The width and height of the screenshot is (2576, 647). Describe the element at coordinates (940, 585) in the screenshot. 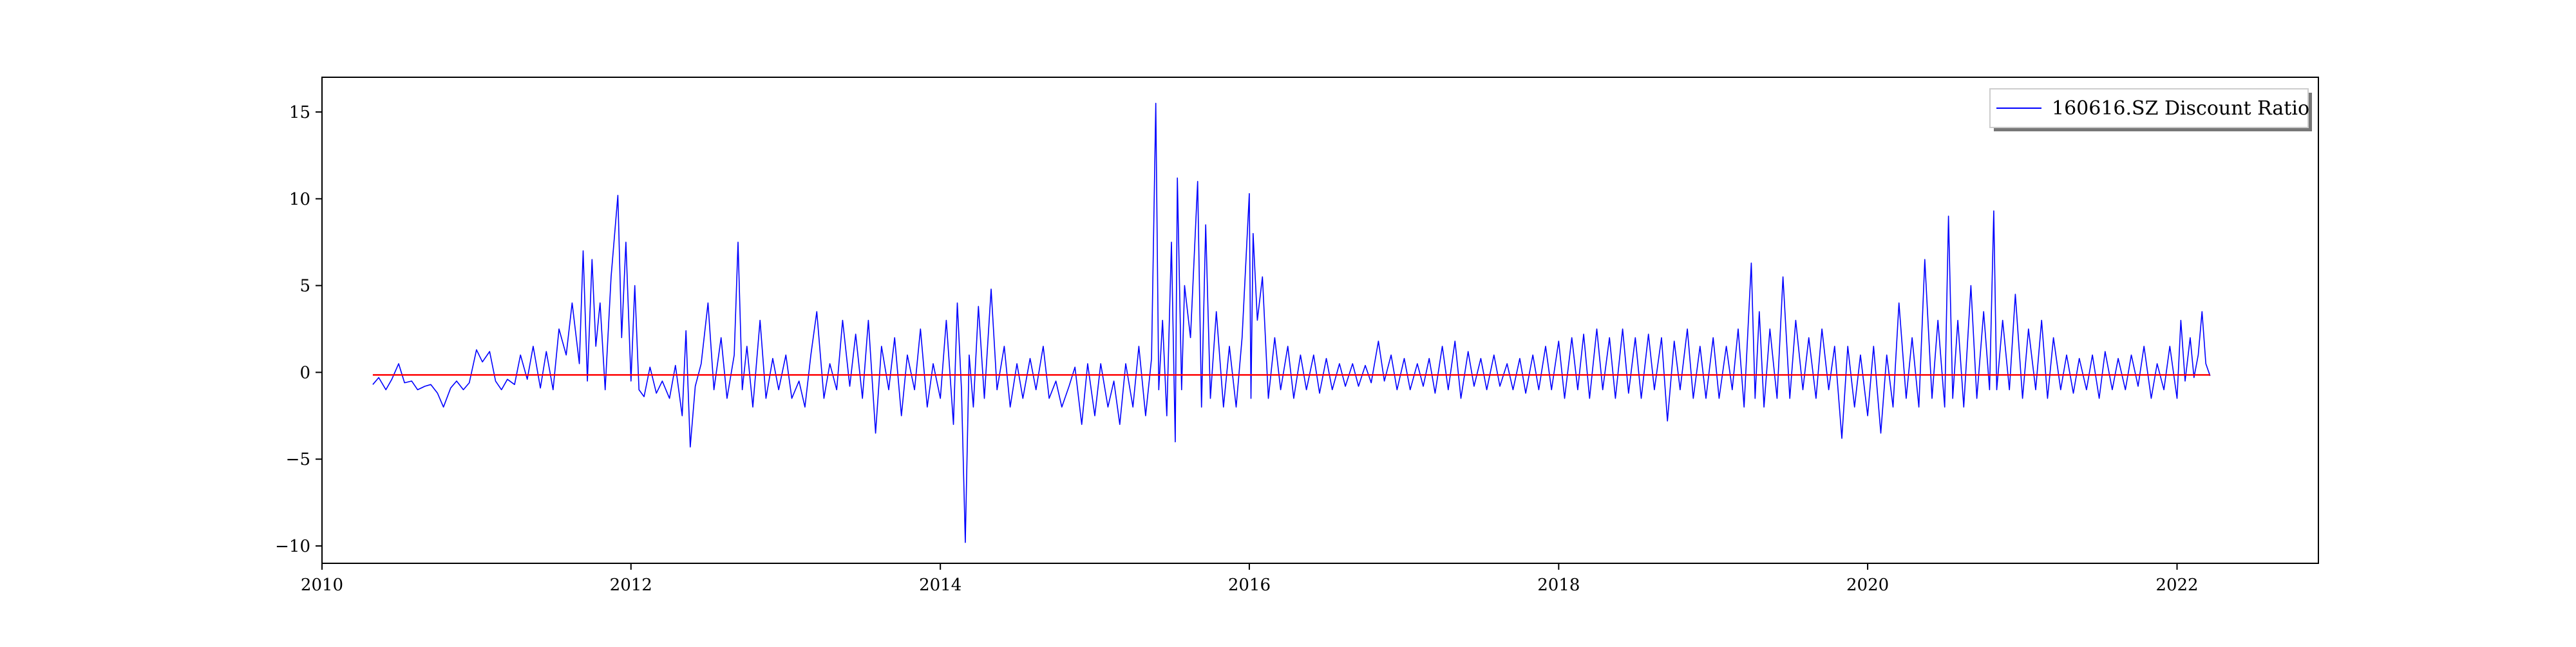

I see `x-tick-label: 2014` at that location.